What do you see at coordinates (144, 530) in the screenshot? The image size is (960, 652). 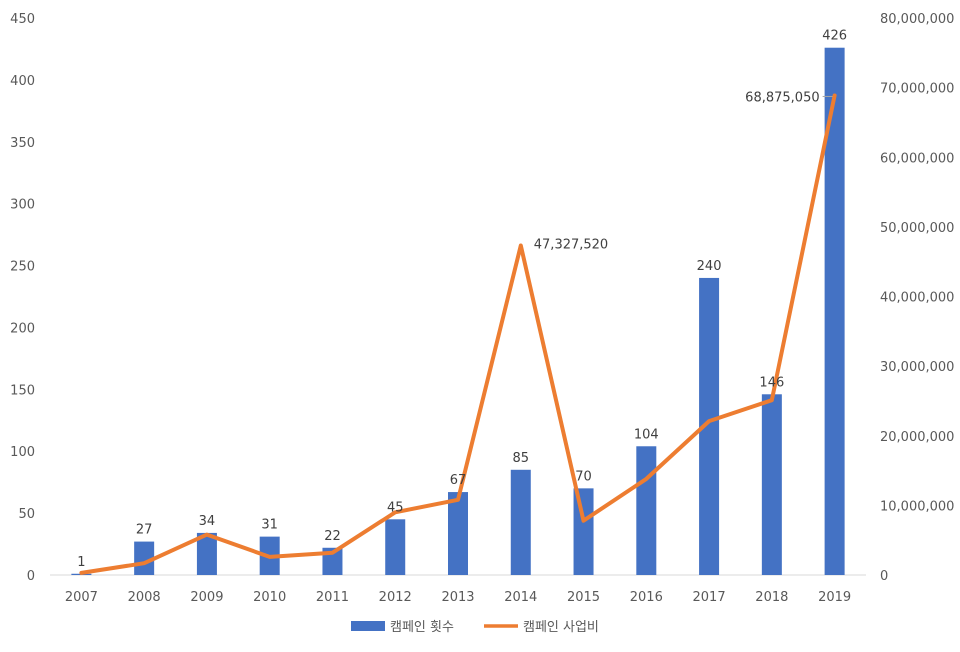 I see `bar-data-label: 27` at bounding box center [144, 530].